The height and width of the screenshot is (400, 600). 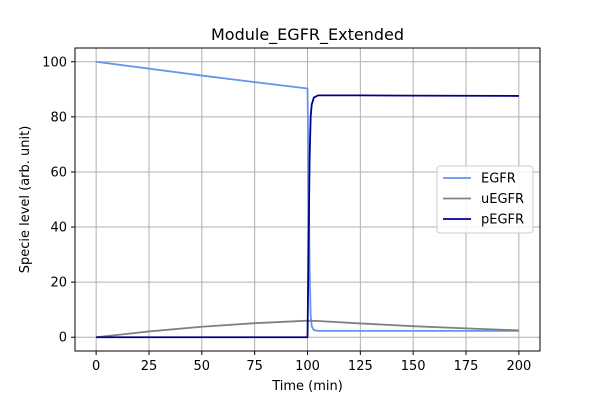 What do you see at coordinates (502, 220) in the screenshot?
I see `legend-label: pEGFR` at bounding box center [502, 220].